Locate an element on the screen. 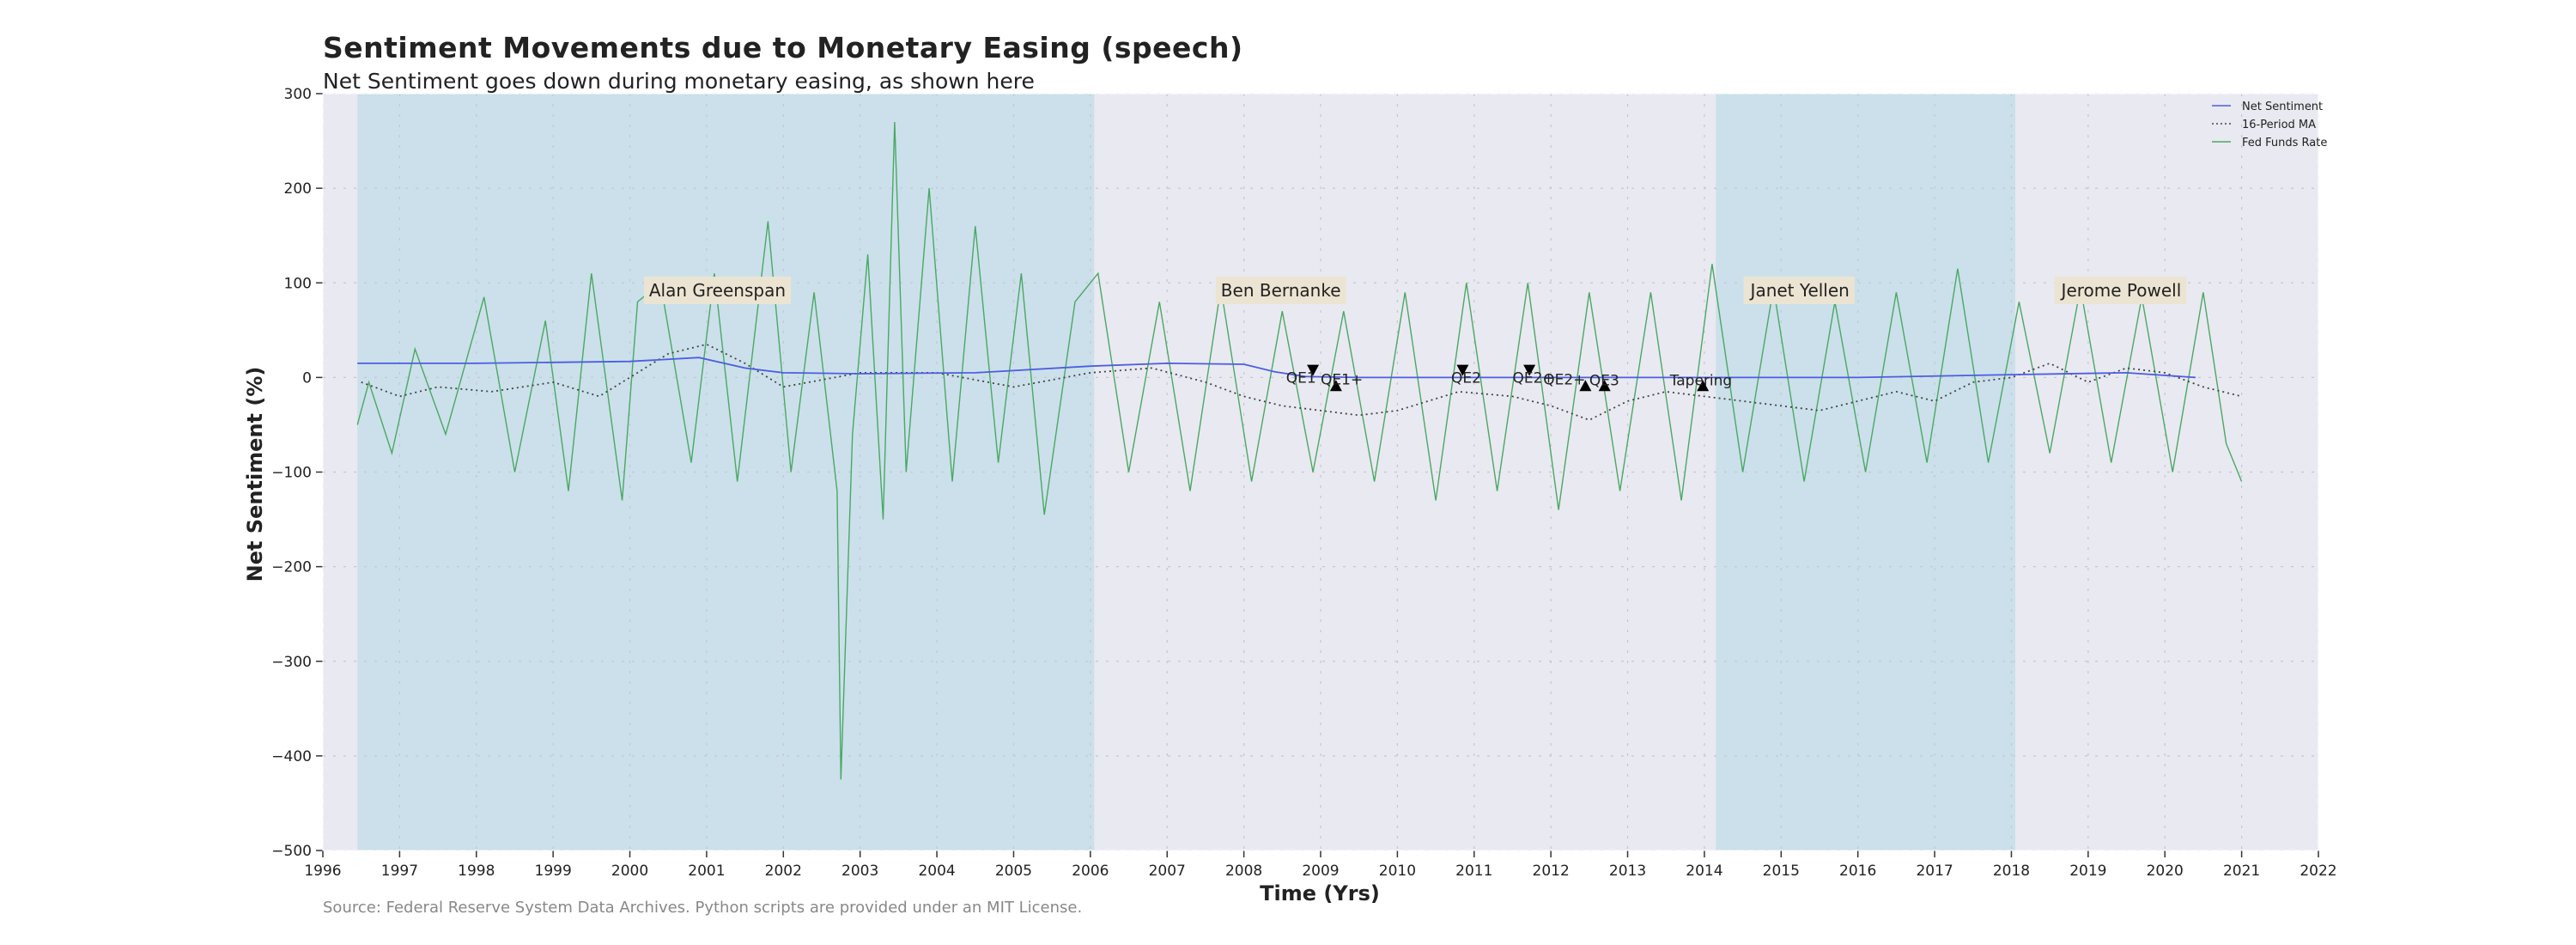 Image resolution: width=2576 pixels, height=945 pixels. x-tick-label: 2016 is located at coordinates (1858, 871).